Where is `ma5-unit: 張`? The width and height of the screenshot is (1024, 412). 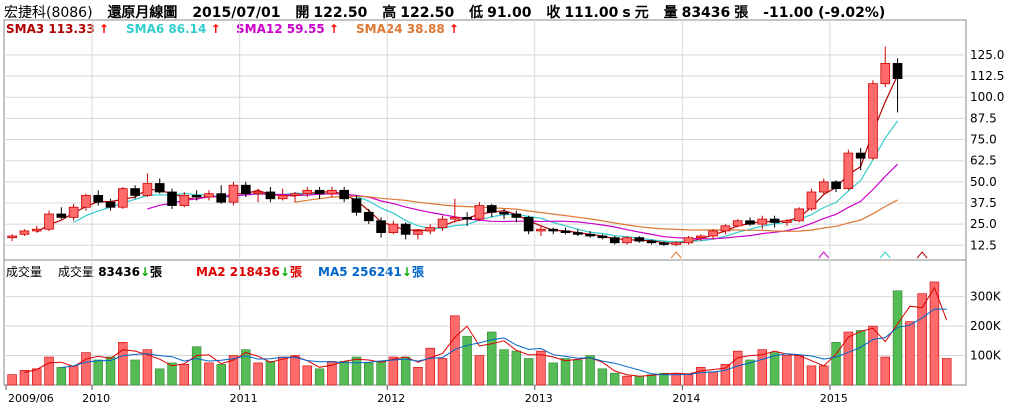
ma5-unit: 張 is located at coordinates (417, 272).